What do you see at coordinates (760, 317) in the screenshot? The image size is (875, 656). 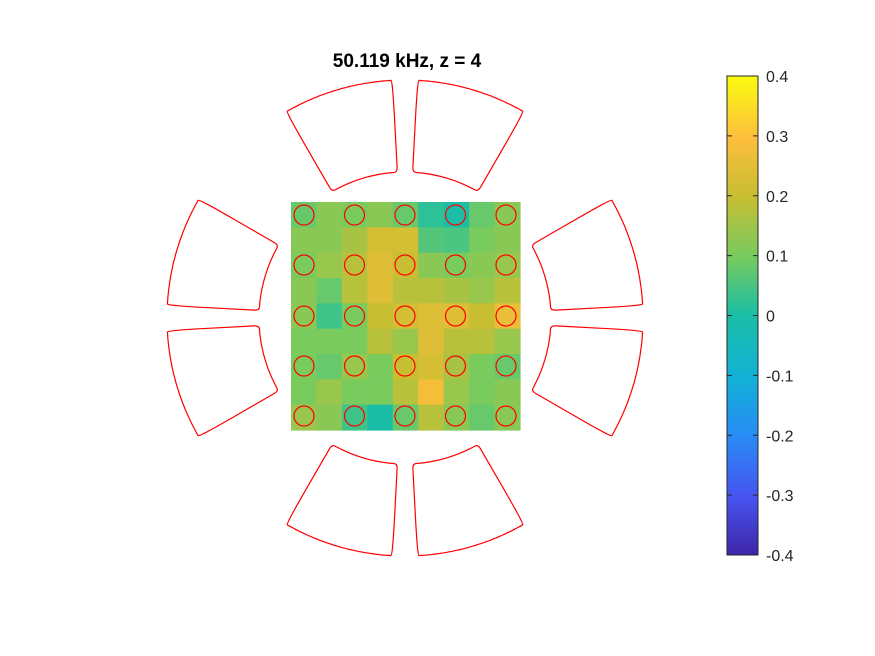 I see `colorbar-ticks: 0.4 0.3 0.2 0.1 0 -0.1 -0.2 -0.3 -0.4` at bounding box center [760, 317].